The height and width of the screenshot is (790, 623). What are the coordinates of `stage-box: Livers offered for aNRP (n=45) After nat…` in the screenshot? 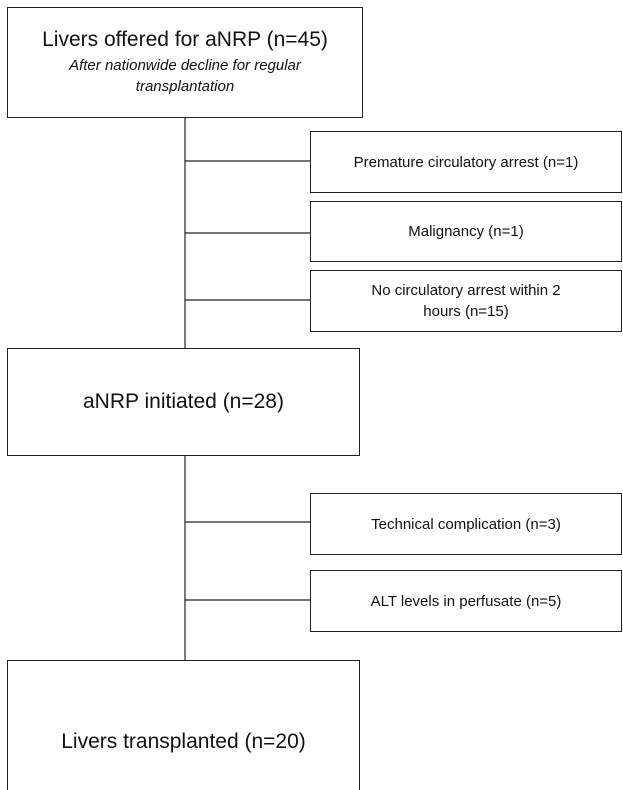 It's located at (185, 62).